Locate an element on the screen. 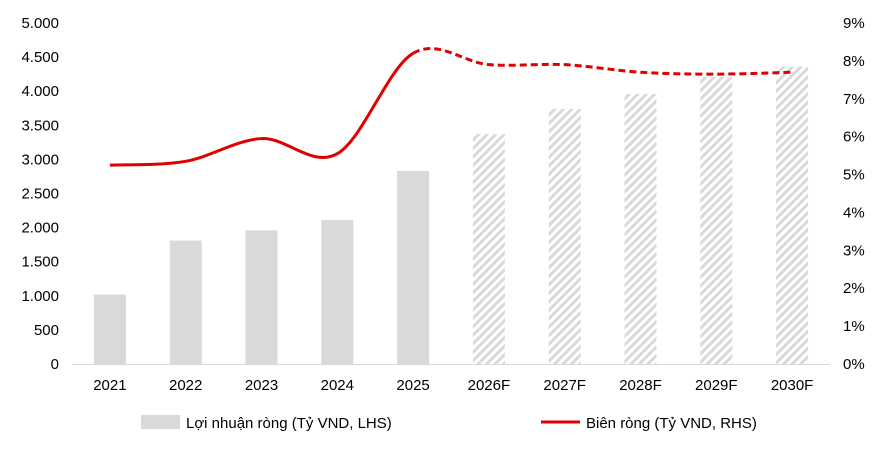 The image size is (887, 463). left-tick-label: 3.500 is located at coordinates (40, 125).